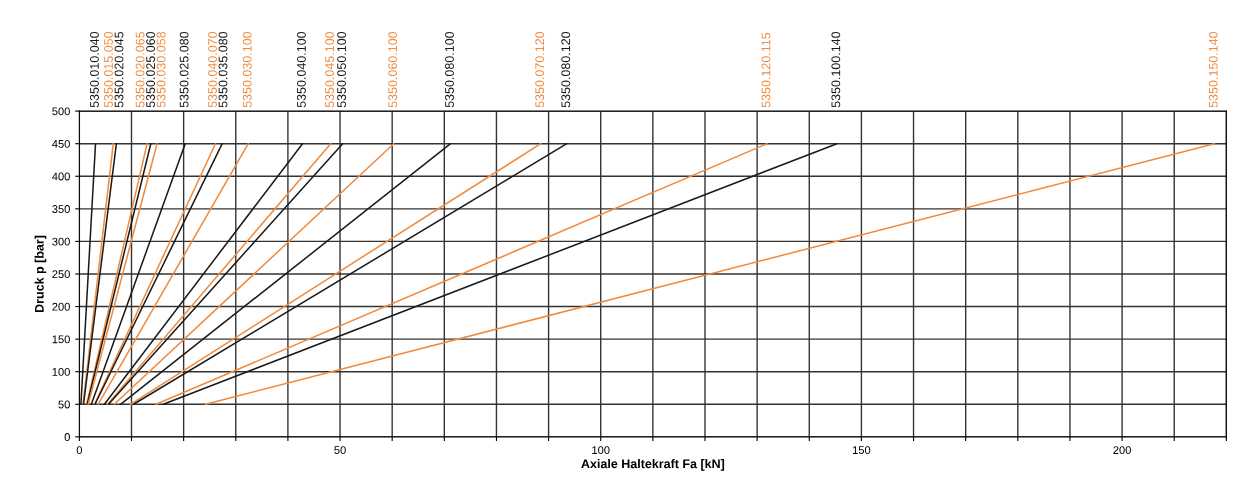  I want to click on y-tick-label: 100, so click(61, 371).